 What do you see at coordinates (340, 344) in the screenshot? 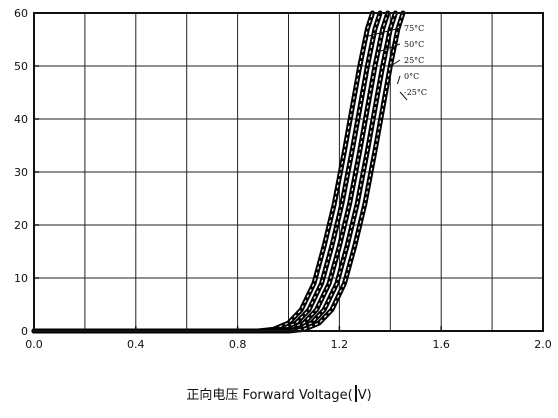
I see `x-tick-label: 1.2` at bounding box center [340, 344].